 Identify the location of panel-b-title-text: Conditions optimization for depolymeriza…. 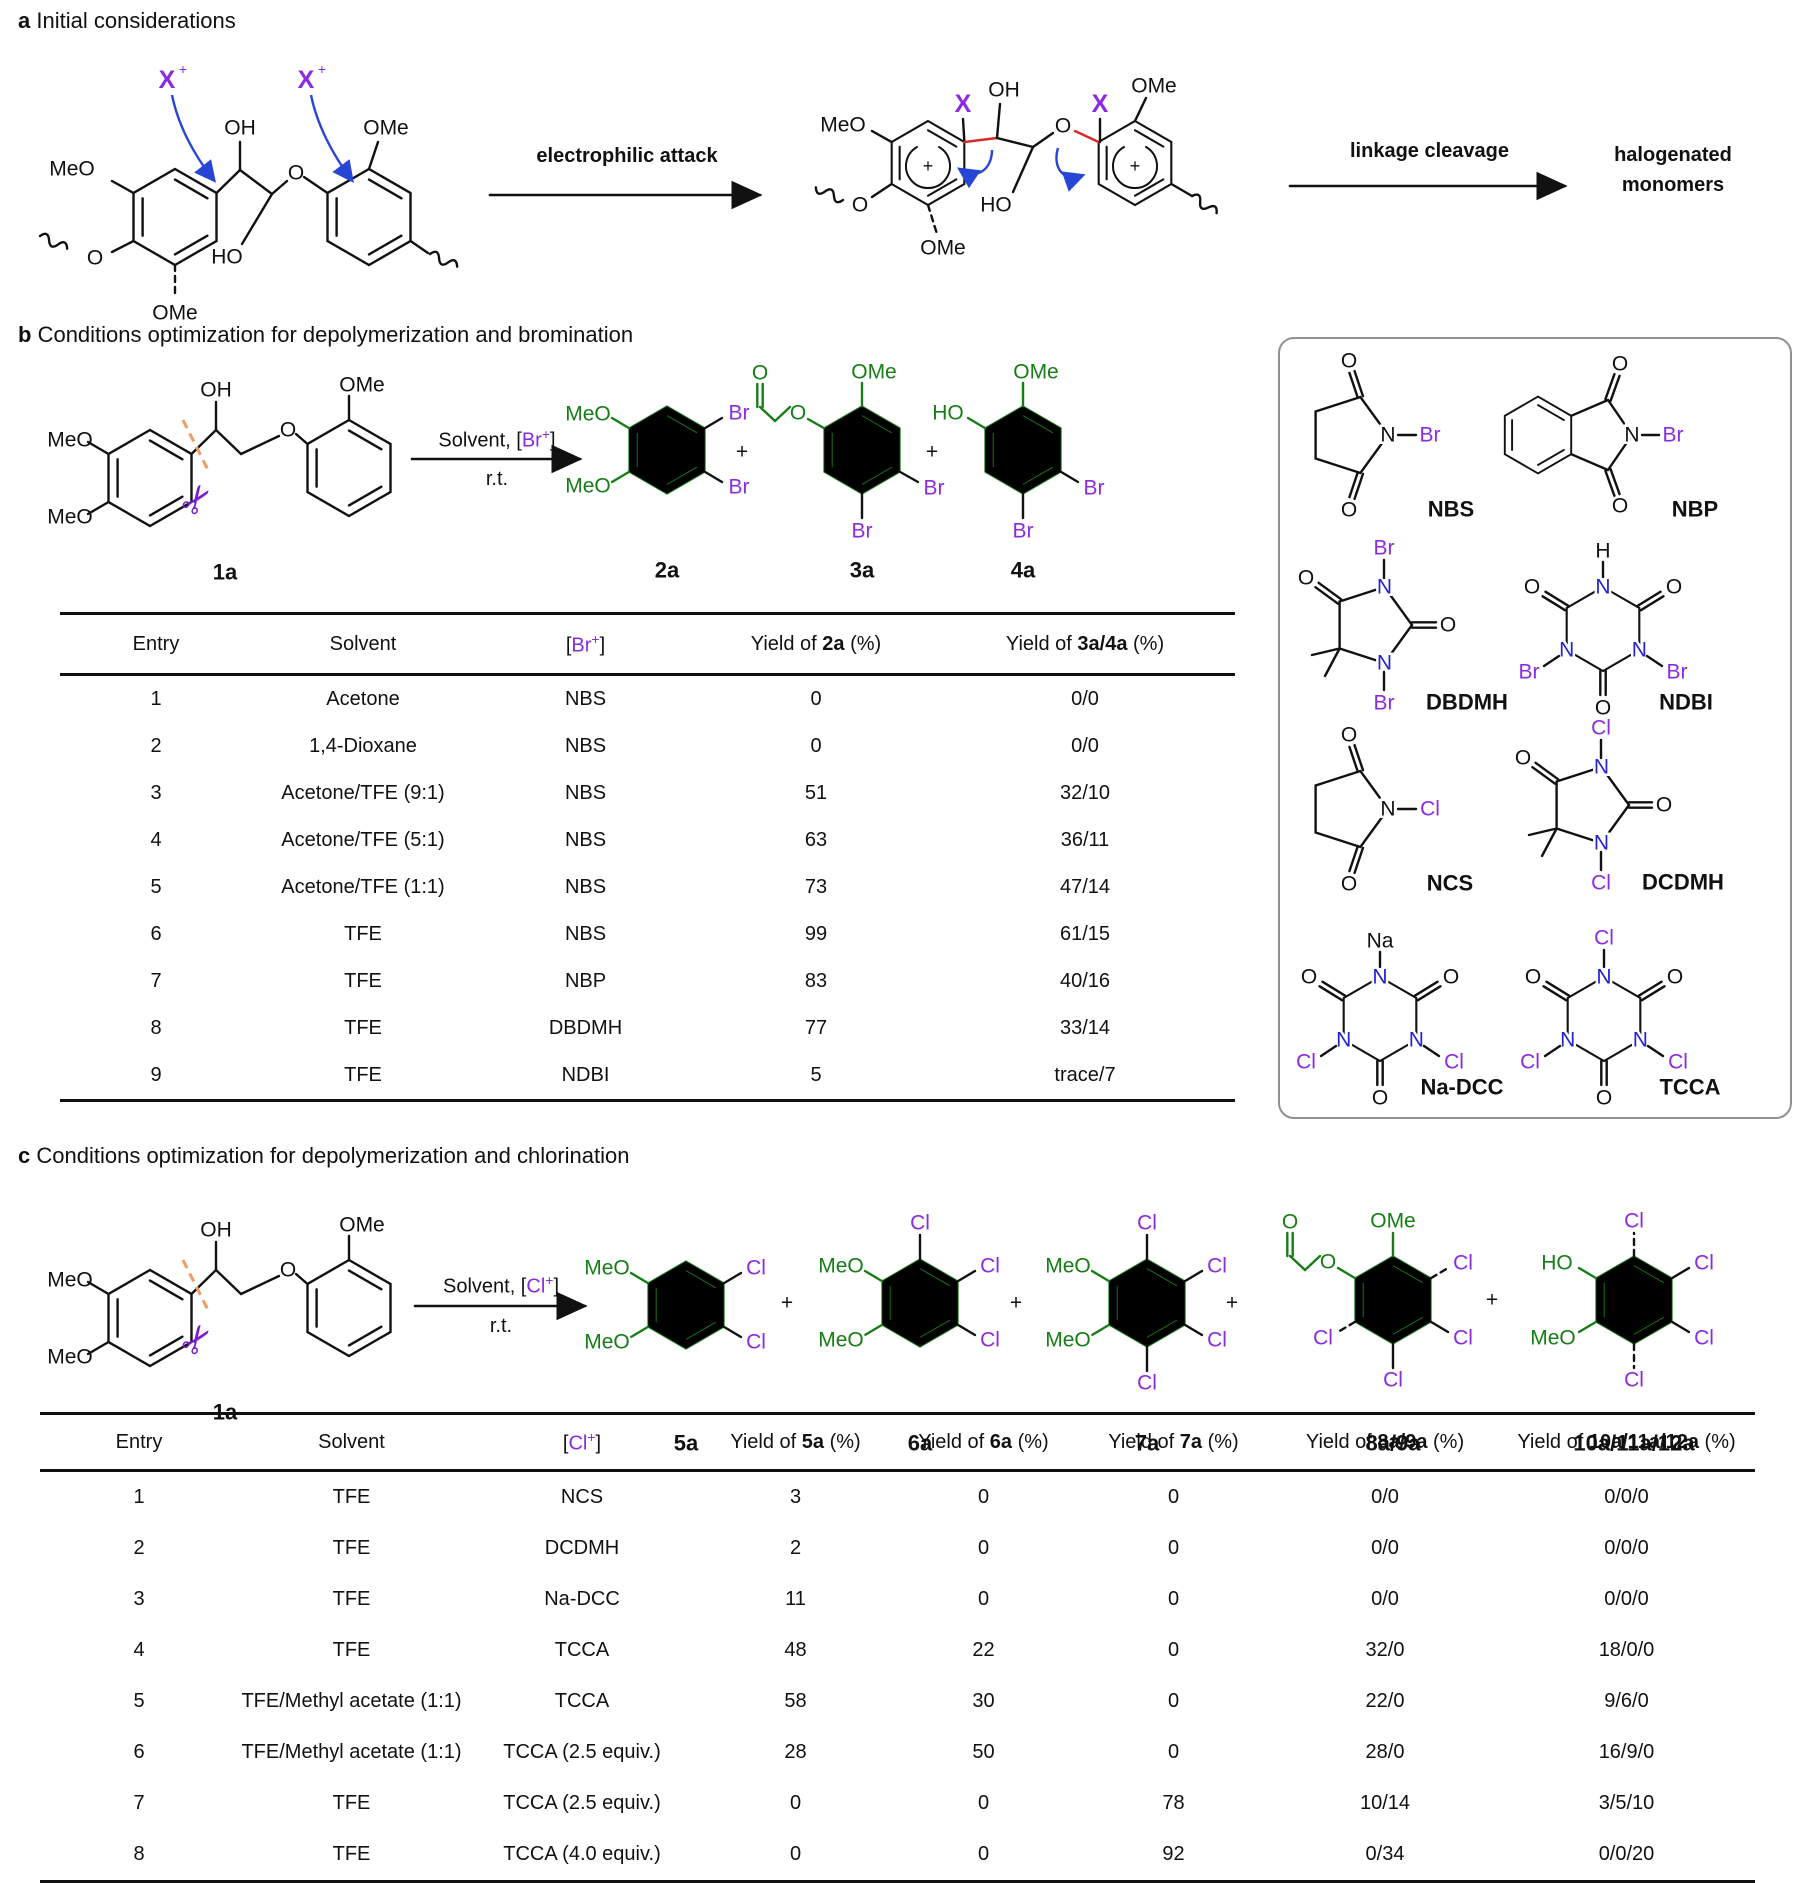
(335, 334).